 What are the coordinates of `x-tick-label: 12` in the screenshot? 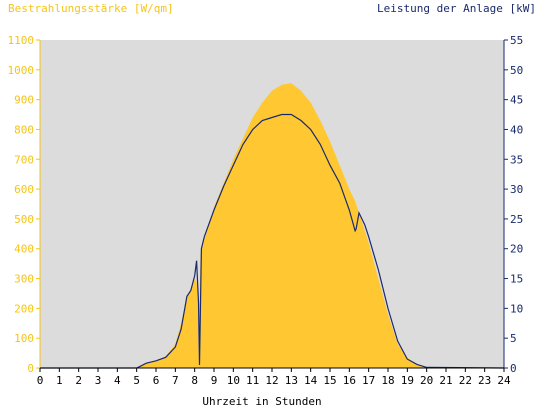 It's located at (271, 380).